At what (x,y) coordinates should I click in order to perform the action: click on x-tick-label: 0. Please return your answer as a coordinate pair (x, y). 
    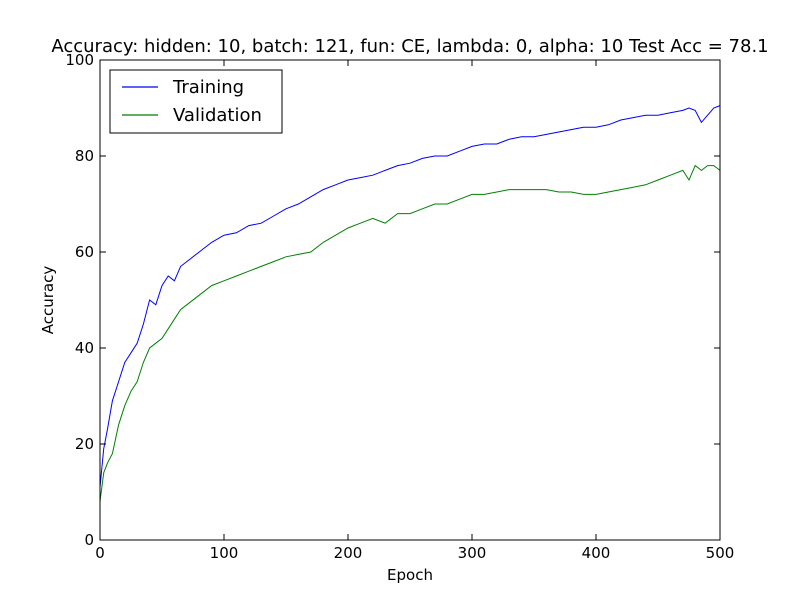
    Looking at the image, I should click on (100, 553).